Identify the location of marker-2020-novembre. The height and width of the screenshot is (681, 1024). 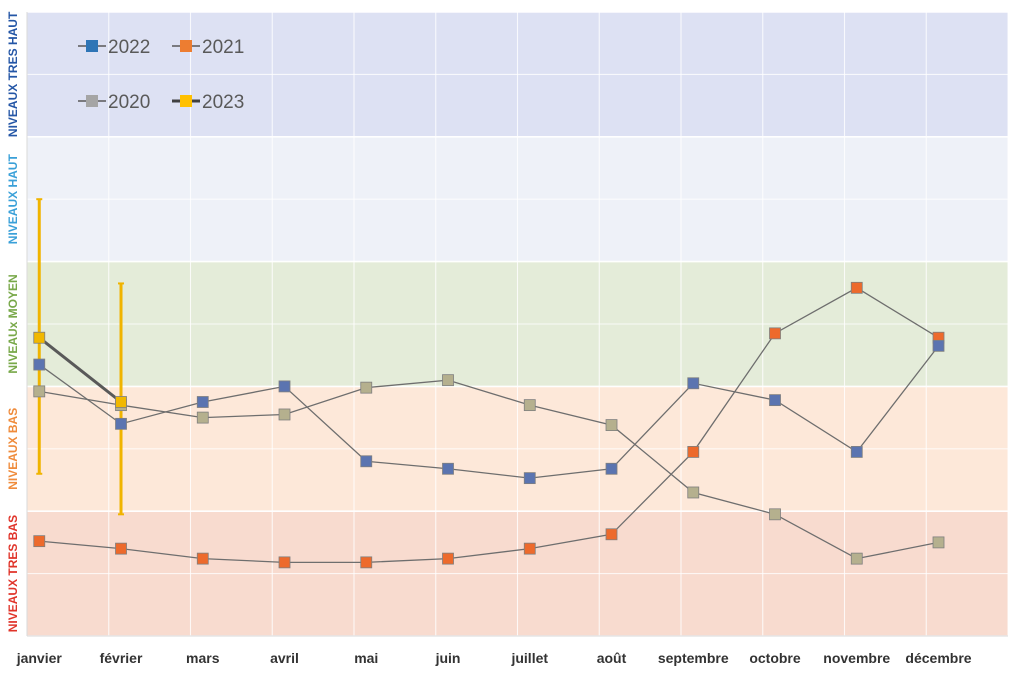
(856, 558).